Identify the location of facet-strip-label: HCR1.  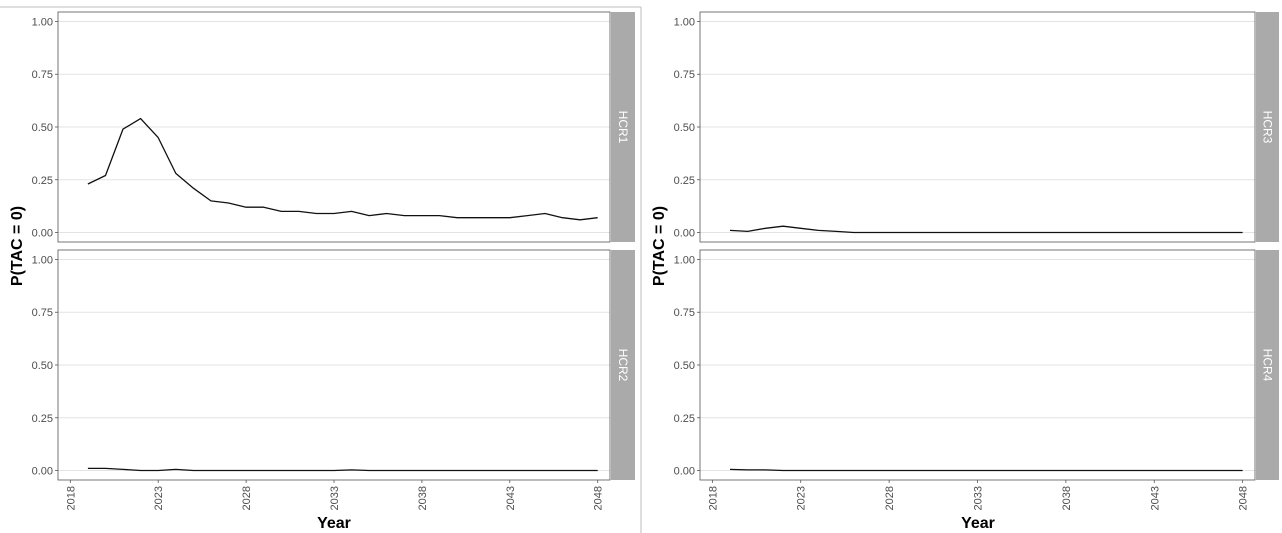
(623, 127).